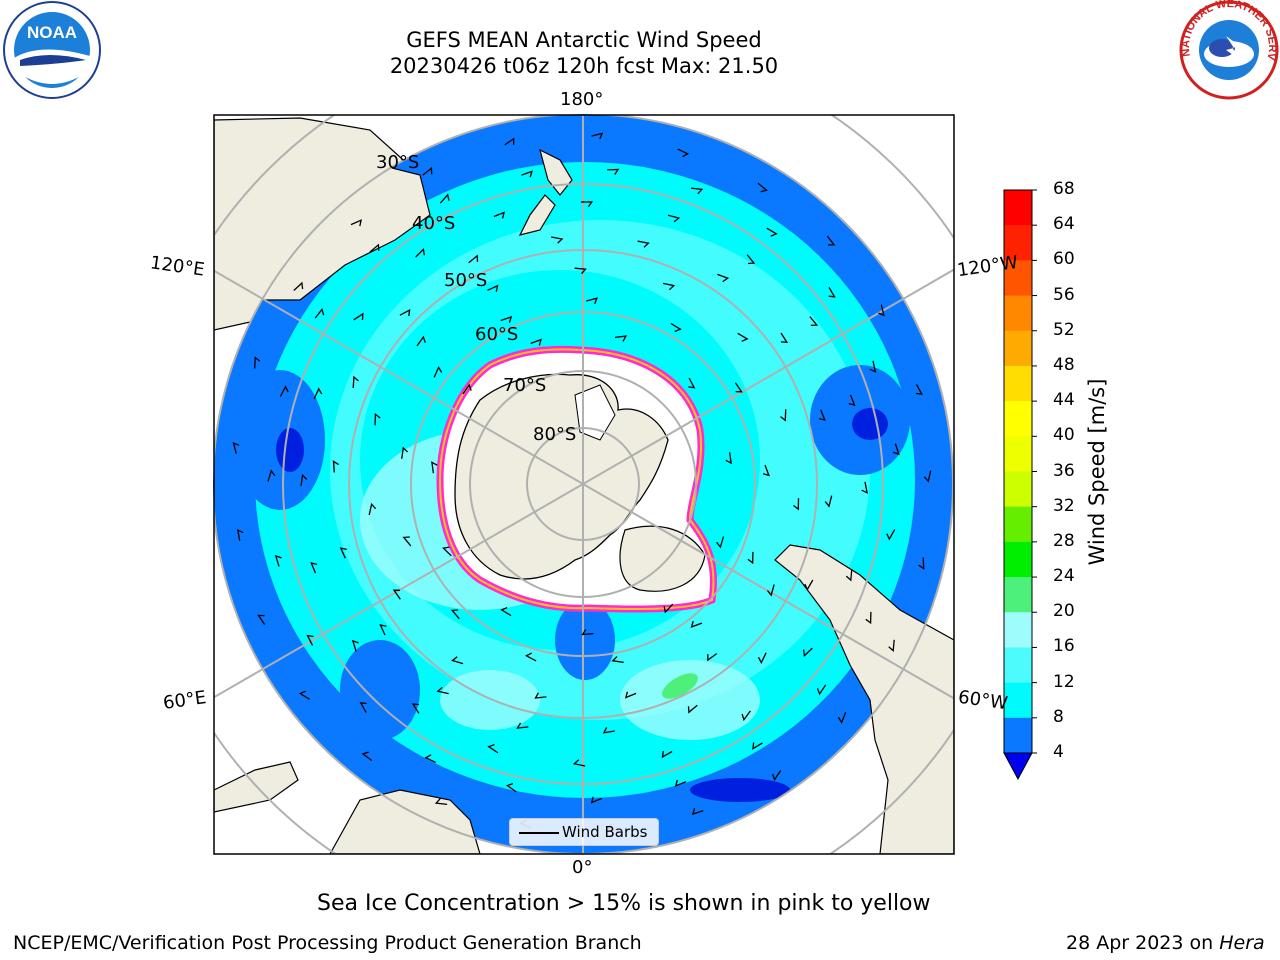 Image resolution: width=1280 pixels, height=960 pixels. Describe the element at coordinates (52, 50) in the screenshot. I see `noaa-logo: NOAA` at that location.